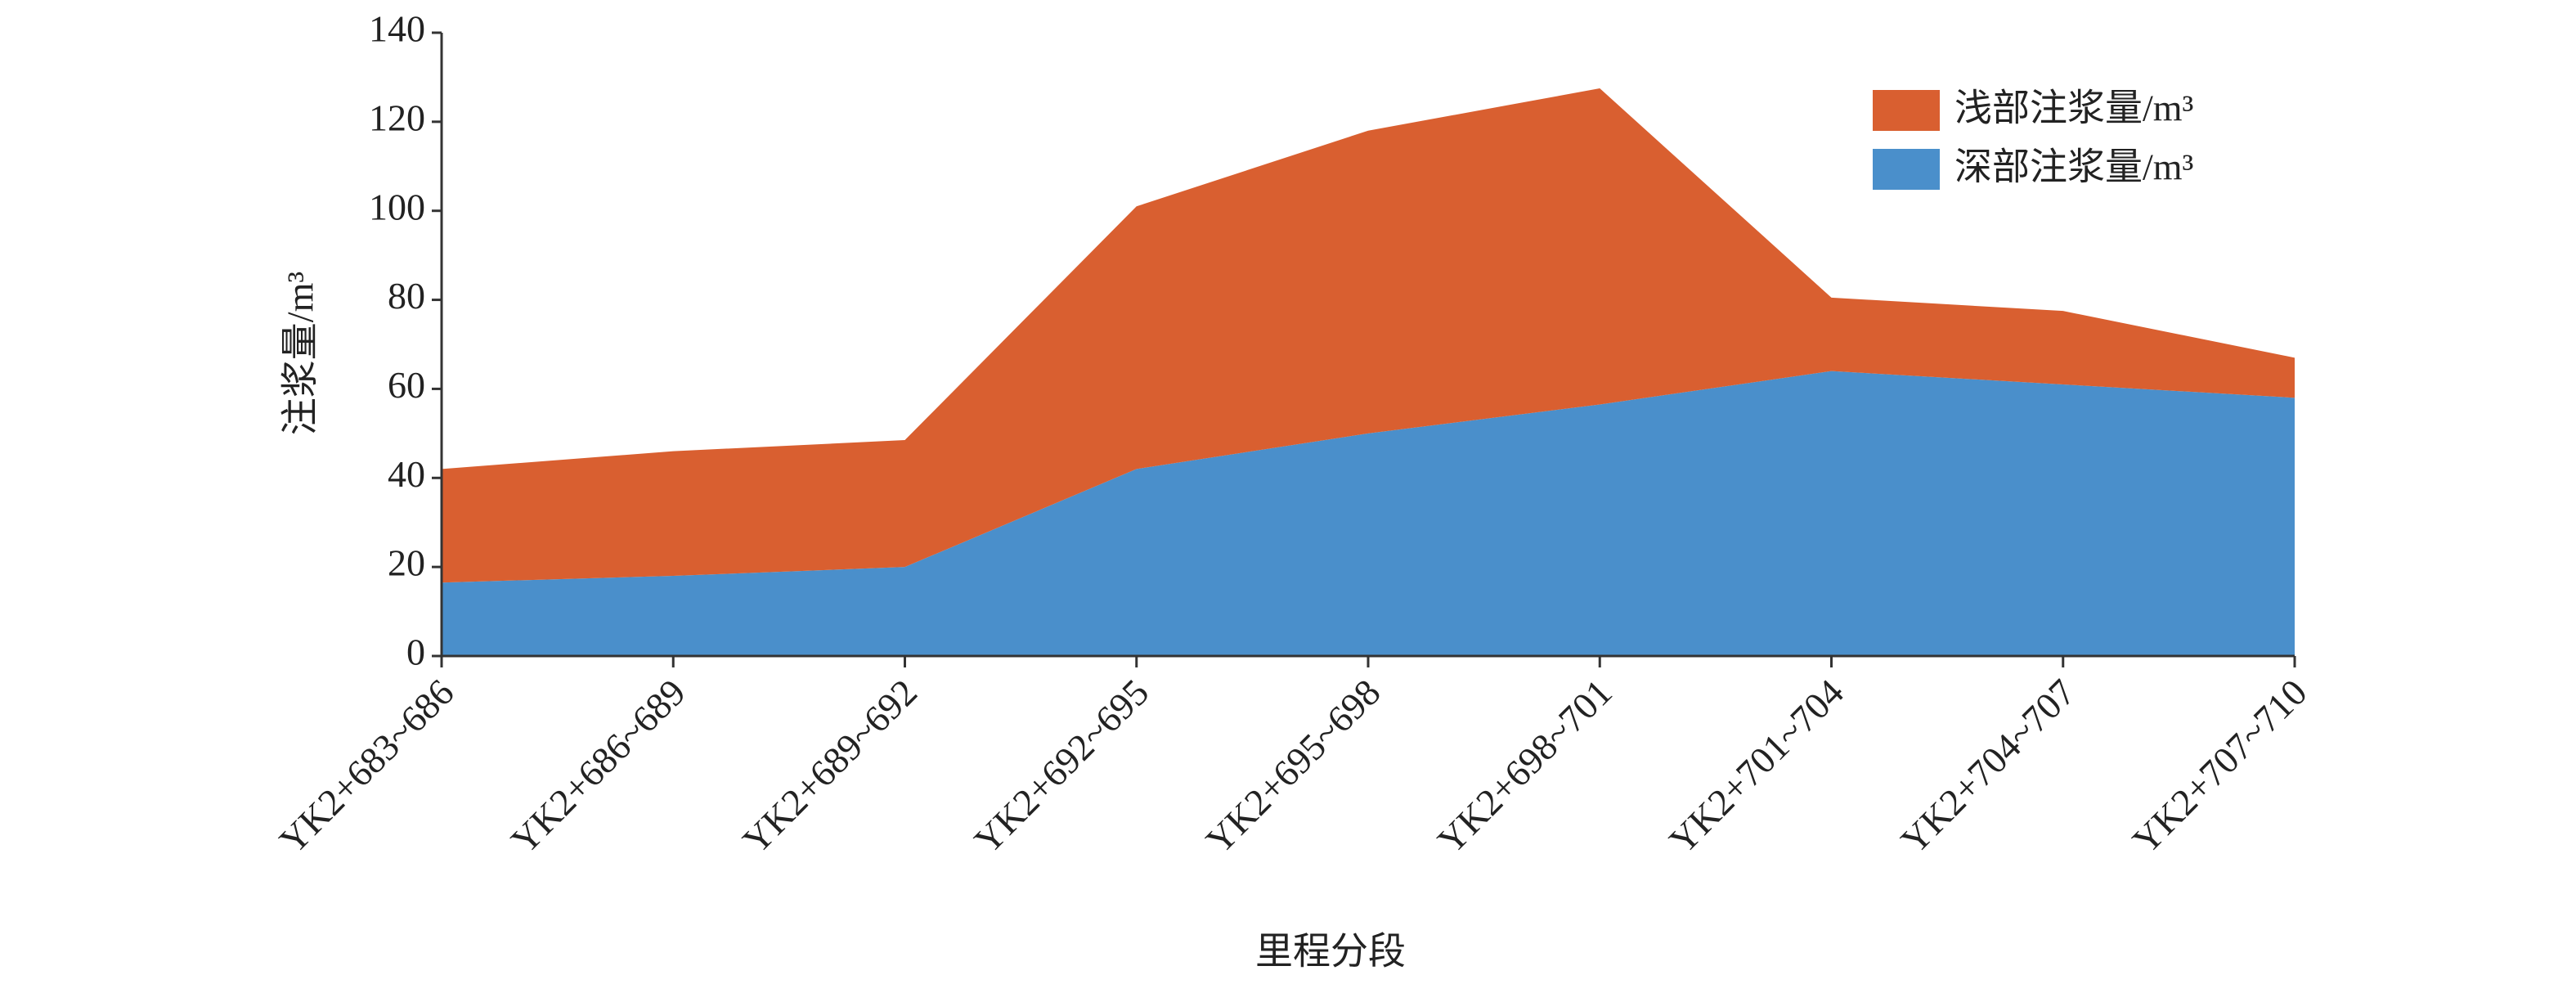  Describe the element at coordinates (300, 354) in the screenshot. I see `y-axis-label: 注浆量/m³` at that location.